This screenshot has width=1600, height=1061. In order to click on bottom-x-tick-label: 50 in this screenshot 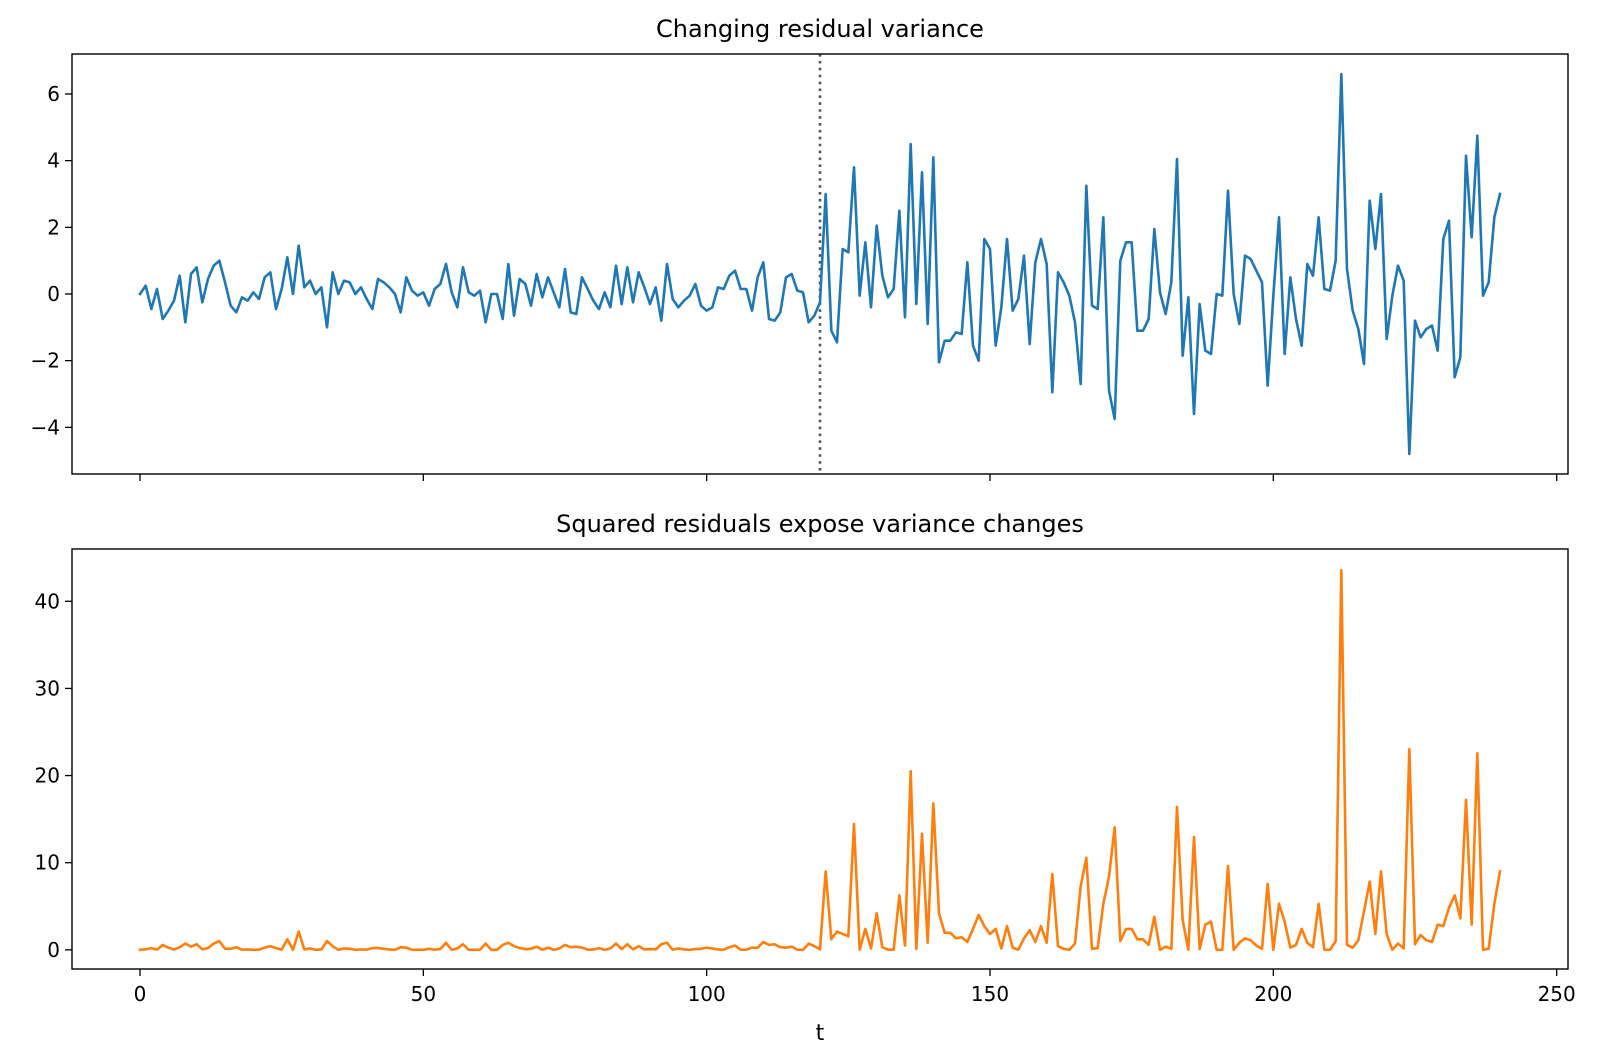, I will do `click(423, 994)`.